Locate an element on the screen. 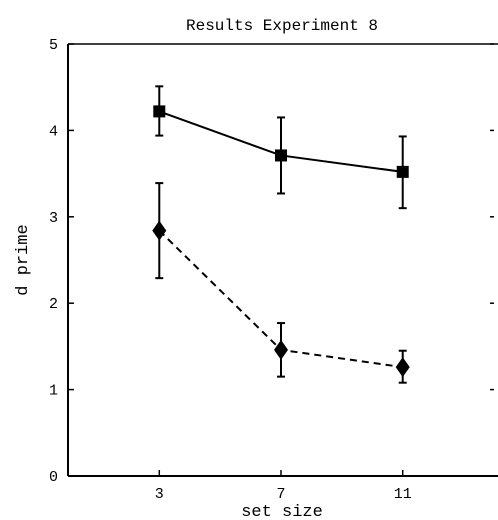  y-tick-label: 0 is located at coordinates (53, 477).